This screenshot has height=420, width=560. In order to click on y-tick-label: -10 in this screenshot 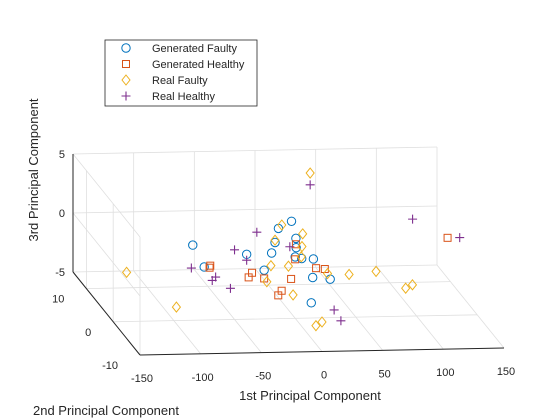, I will do `click(110, 366)`.